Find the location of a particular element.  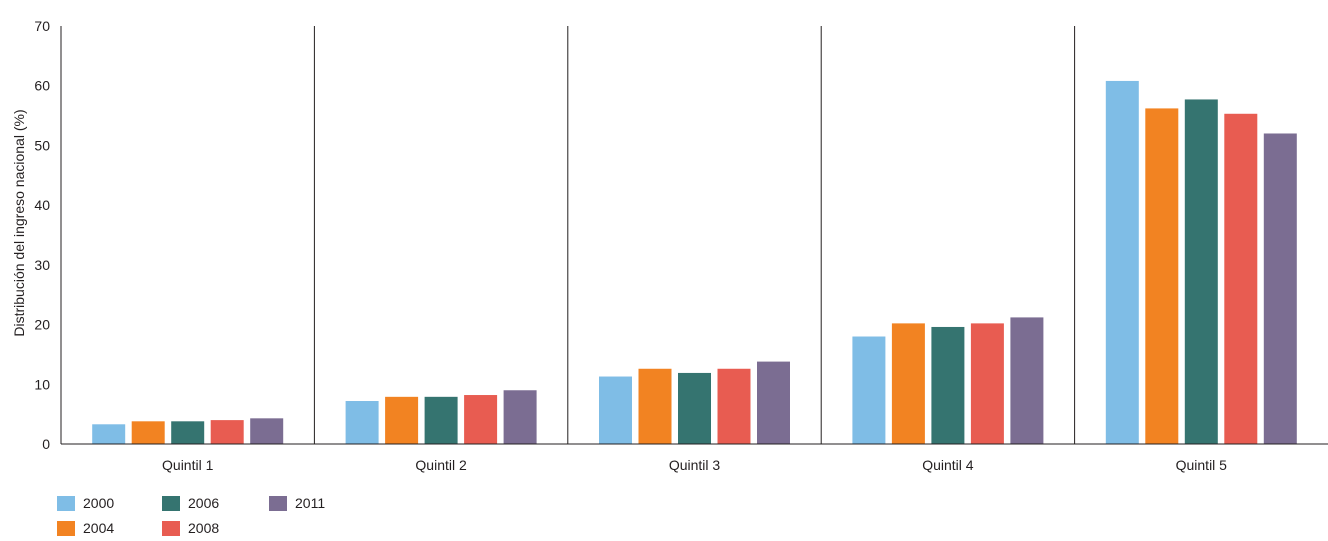

legend-item-2006: 2006 is located at coordinates (190, 503).